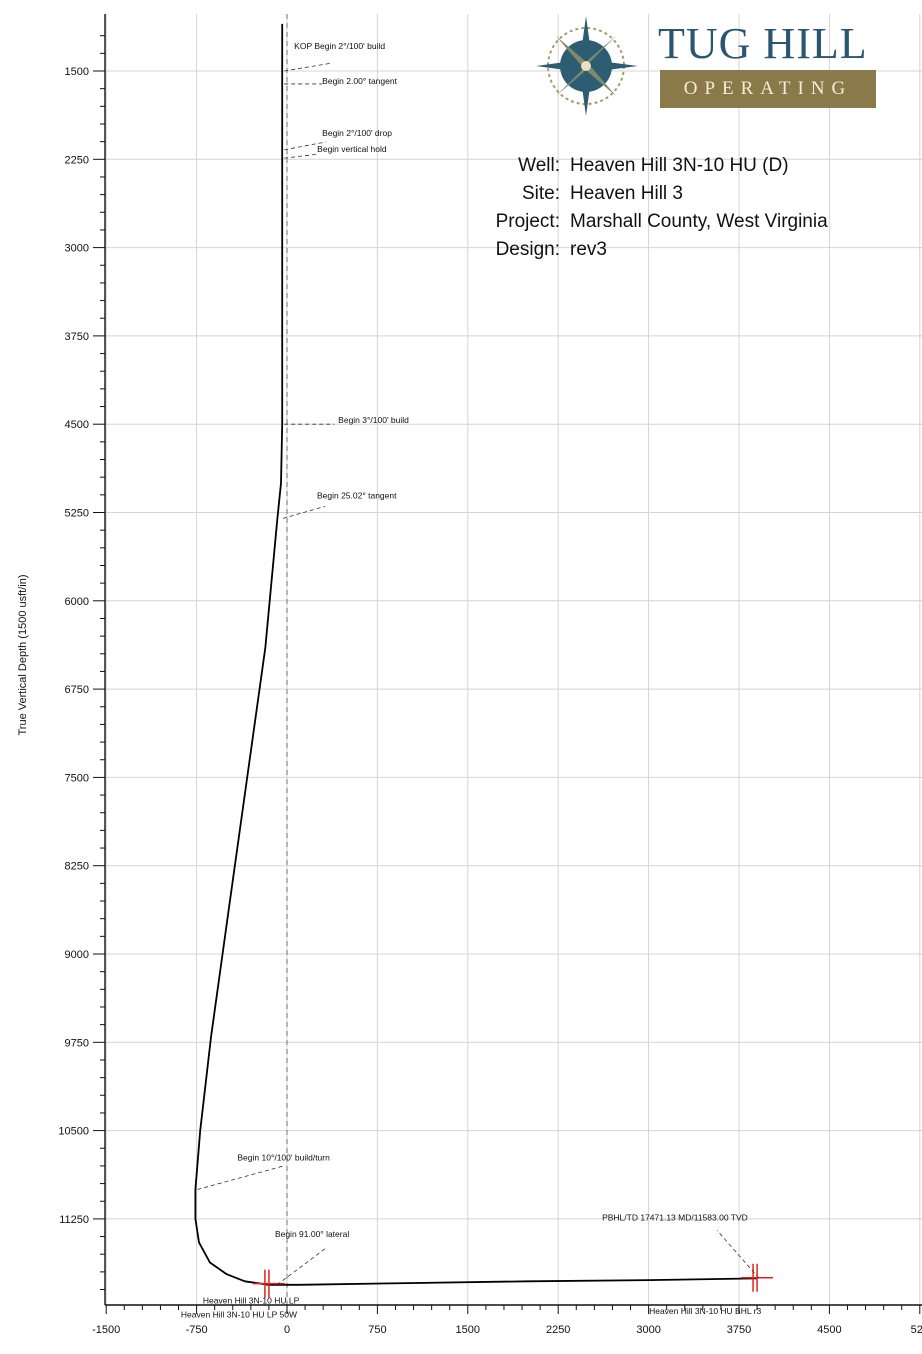 The image size is (922, 1354). What do you see at coordinates (527, 221) in the screenshot?
I see `info-key: Project:` at bounding box center [527, 221].